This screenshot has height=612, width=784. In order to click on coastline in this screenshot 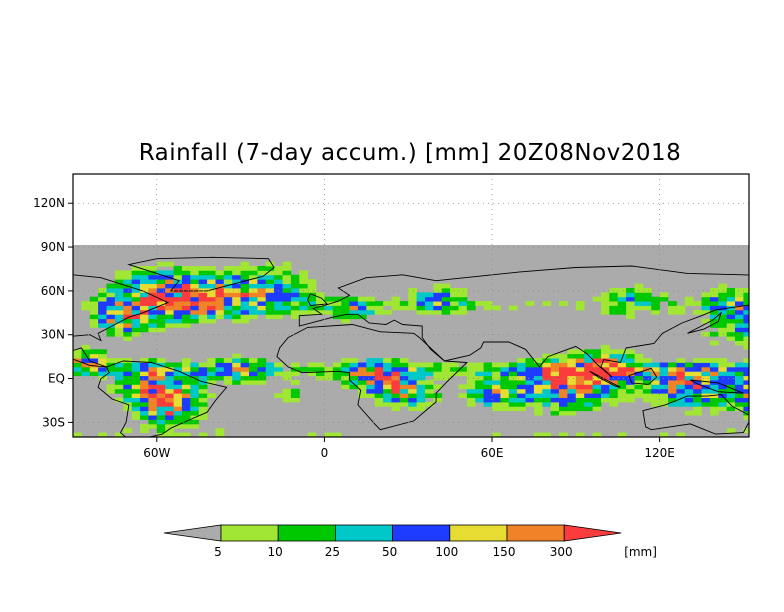, I will do `click(605, 379)`.